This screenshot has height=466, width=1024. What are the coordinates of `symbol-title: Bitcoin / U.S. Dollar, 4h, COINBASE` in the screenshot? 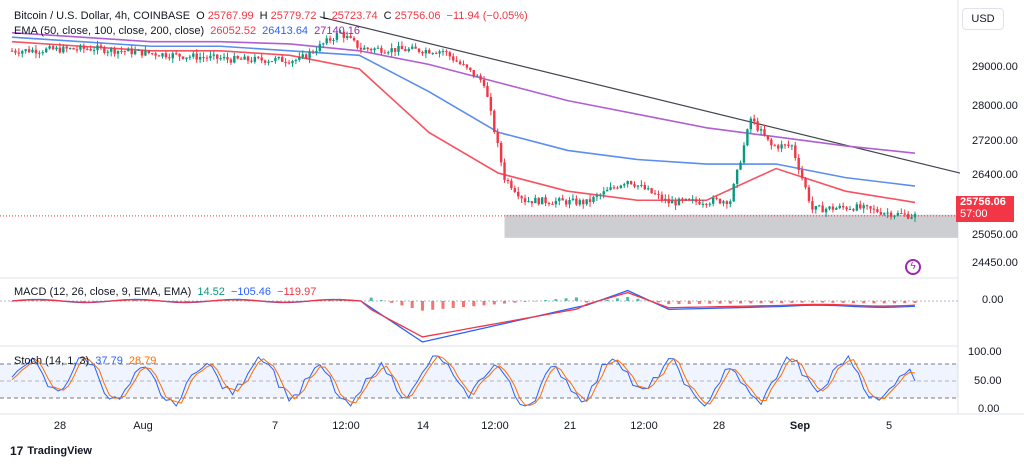 It's located at (102, 16).